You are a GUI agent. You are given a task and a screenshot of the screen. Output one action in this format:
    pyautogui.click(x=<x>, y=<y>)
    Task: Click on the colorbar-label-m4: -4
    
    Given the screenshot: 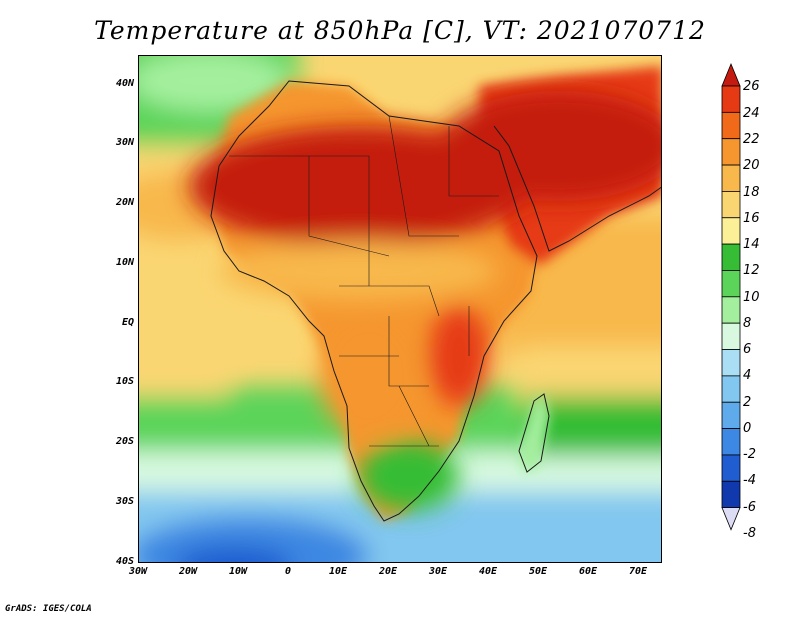 What is the action you would take?
    pyautogui.click(x=749, y=480)
    